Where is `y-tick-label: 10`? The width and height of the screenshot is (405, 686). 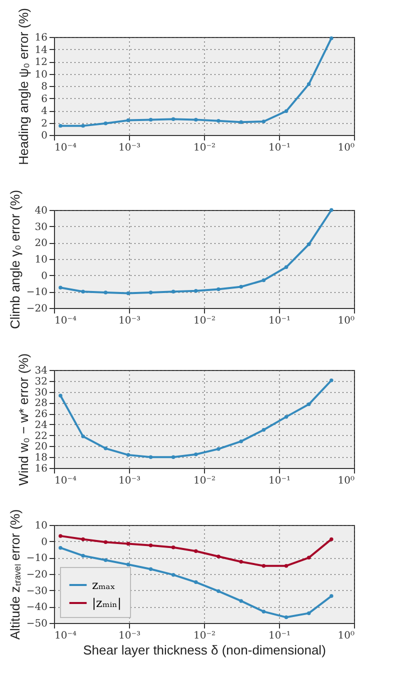 y-tick-label: 10 is located at coordinates (41, 526).